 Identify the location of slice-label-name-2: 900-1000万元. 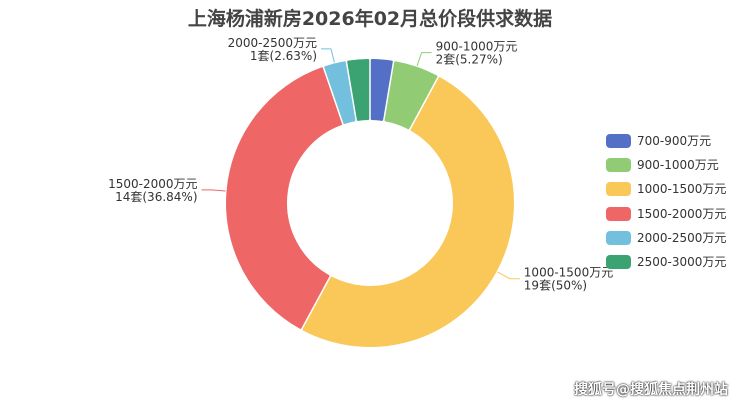
(477, 47).